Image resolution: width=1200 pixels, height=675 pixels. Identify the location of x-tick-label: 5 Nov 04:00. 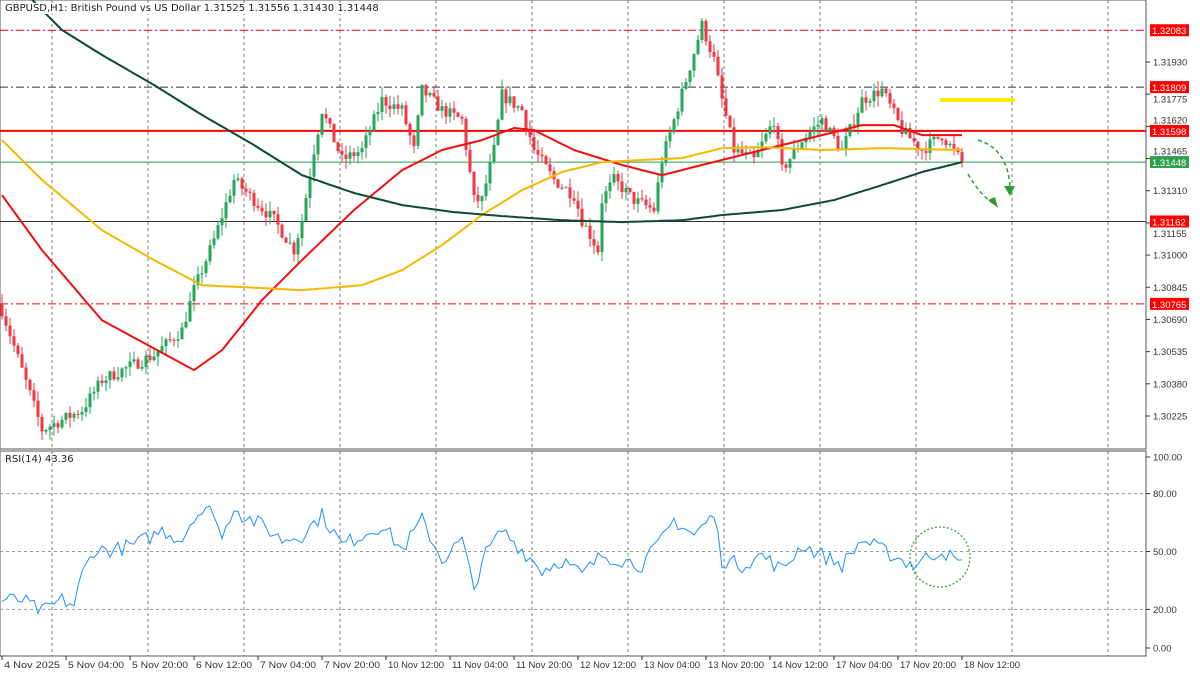
(96, 665).